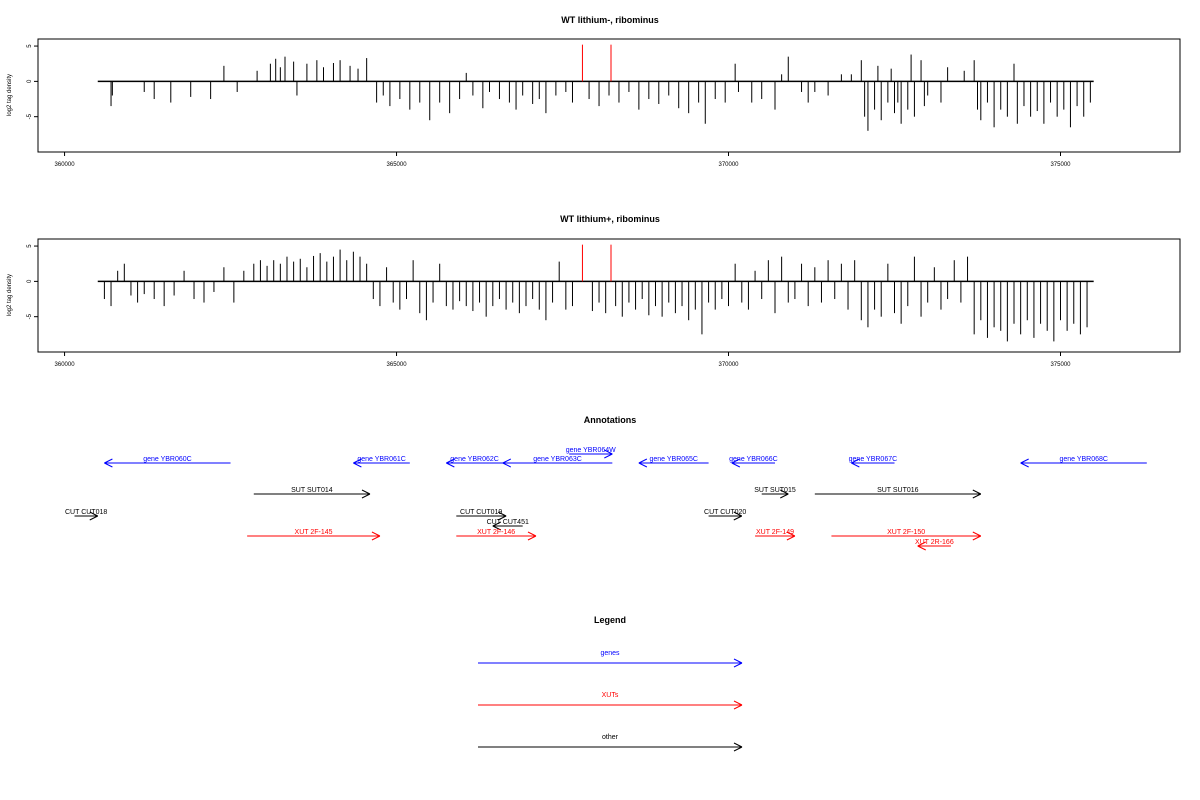 The width and height of the screenshot is (1200, 800). What do you see at coordinates (610, 620) in the screenshot?
I see `legend-title: Legend` at bounding box center [610, 620].